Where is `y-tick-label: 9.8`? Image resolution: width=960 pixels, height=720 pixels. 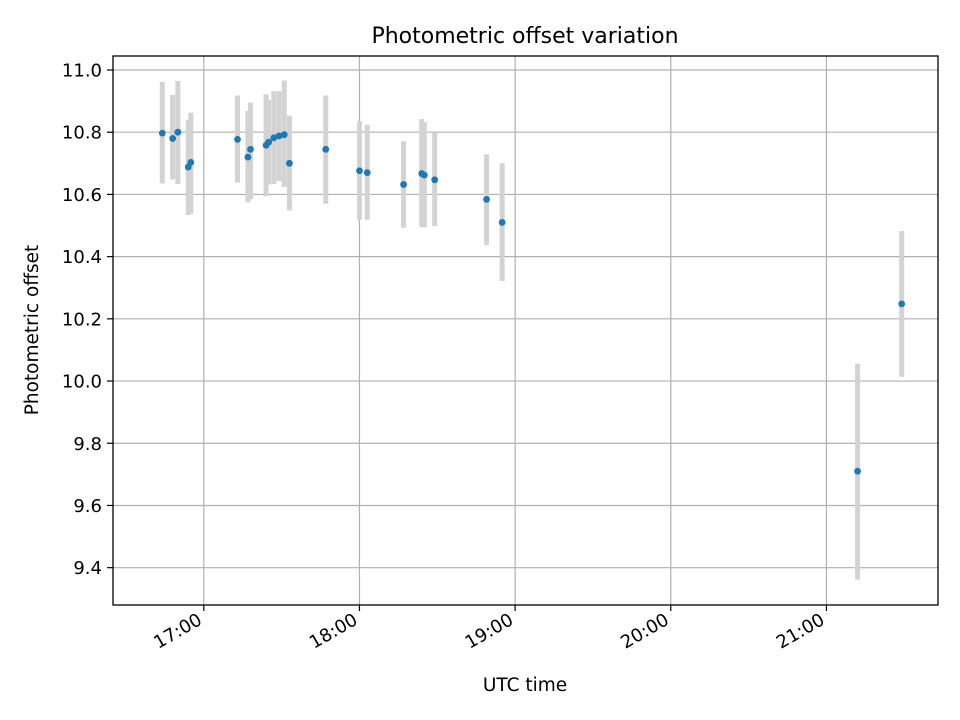 y-tick-label: 9.8 is located at coordinates (87, 444).